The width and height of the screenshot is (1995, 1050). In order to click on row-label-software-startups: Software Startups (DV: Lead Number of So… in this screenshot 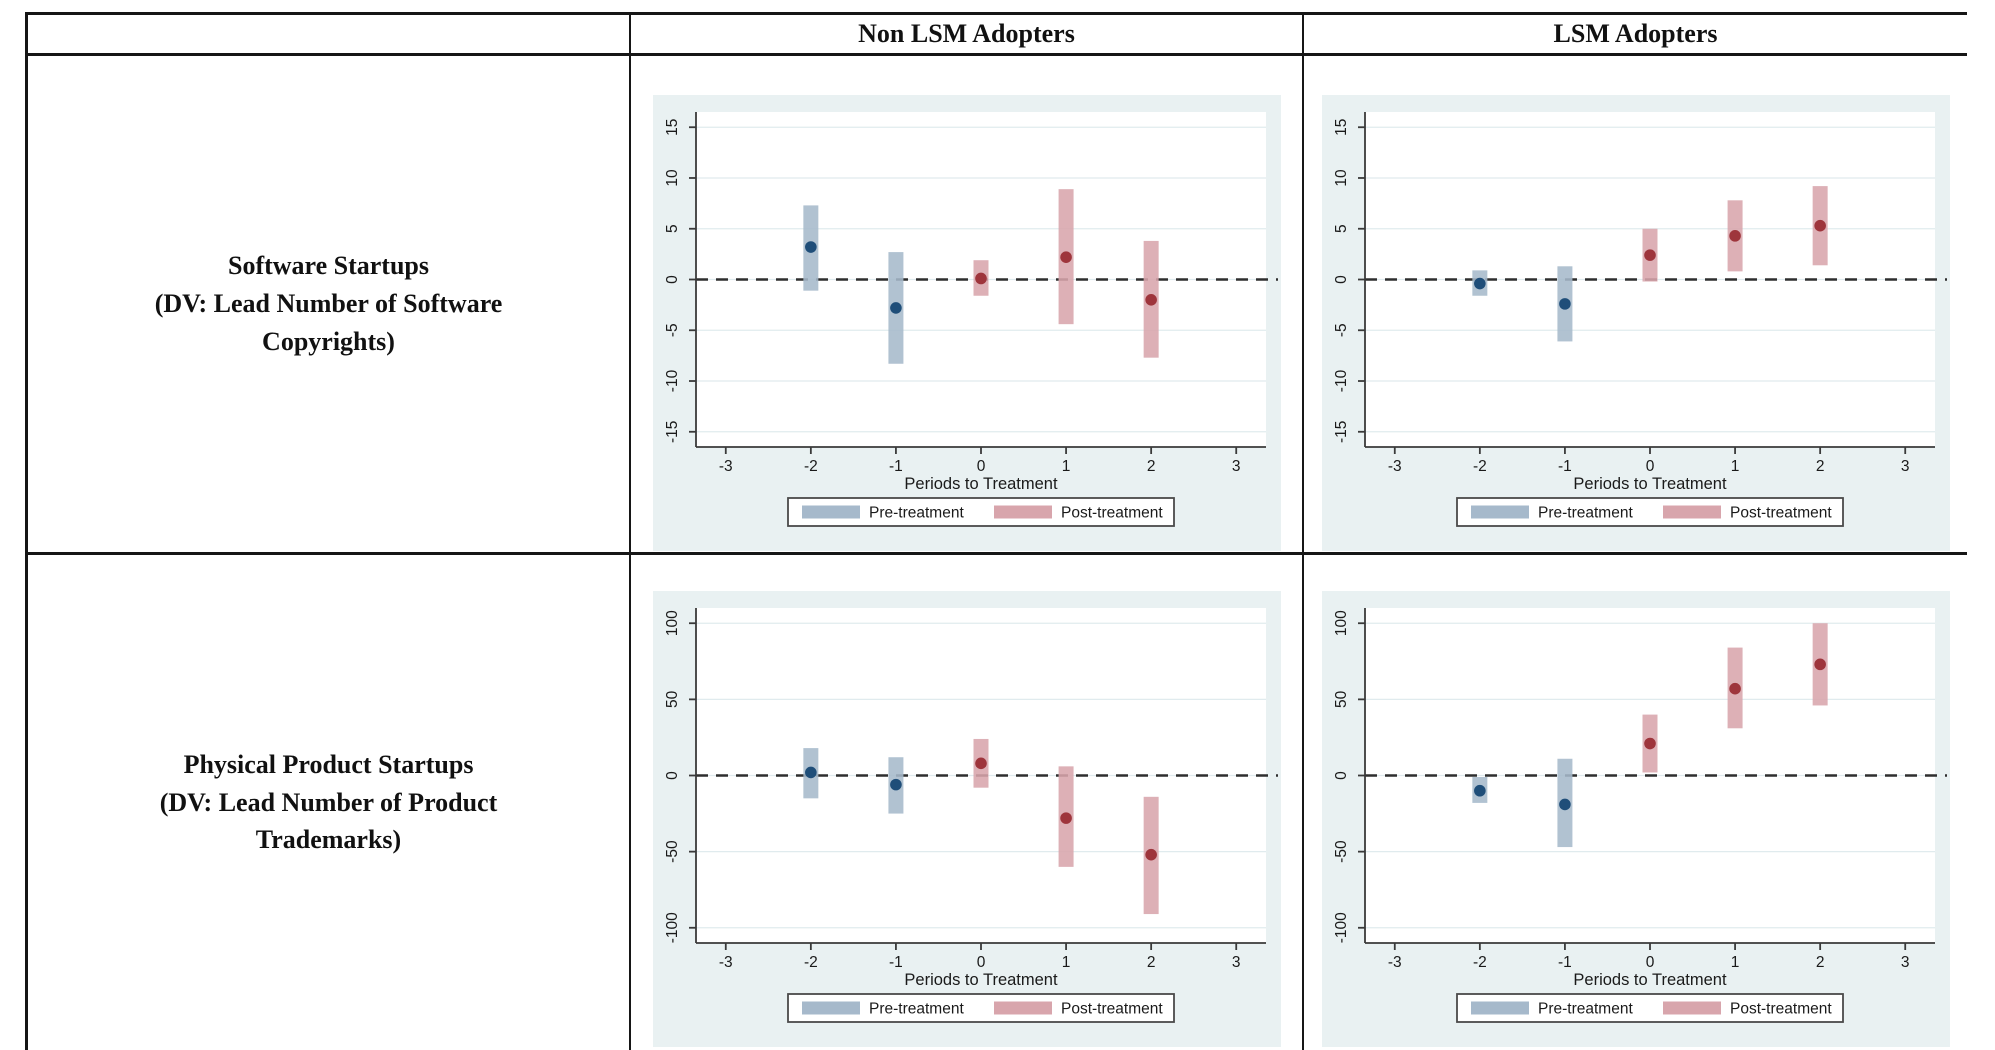, I will do `click(329, 305)`.